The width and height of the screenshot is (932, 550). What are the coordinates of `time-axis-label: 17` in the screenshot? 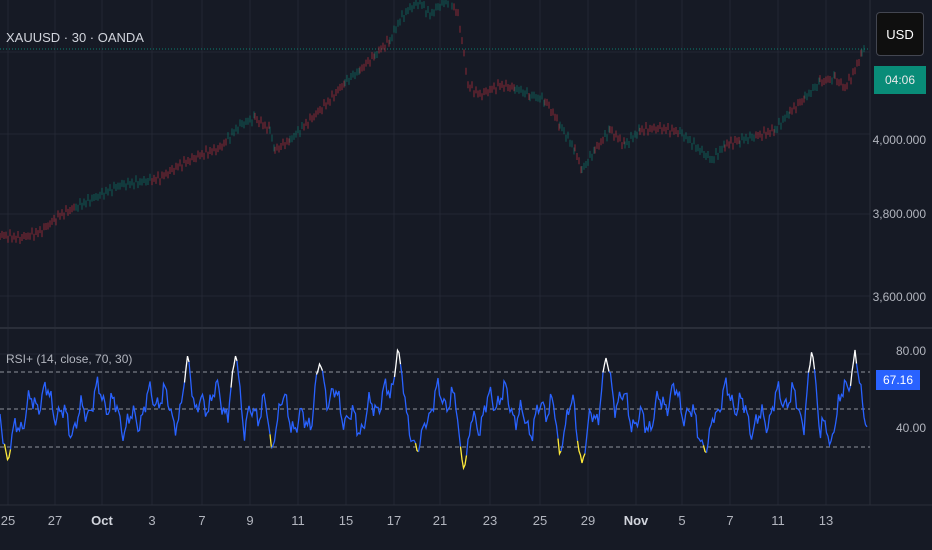 It's located at (394, 520).